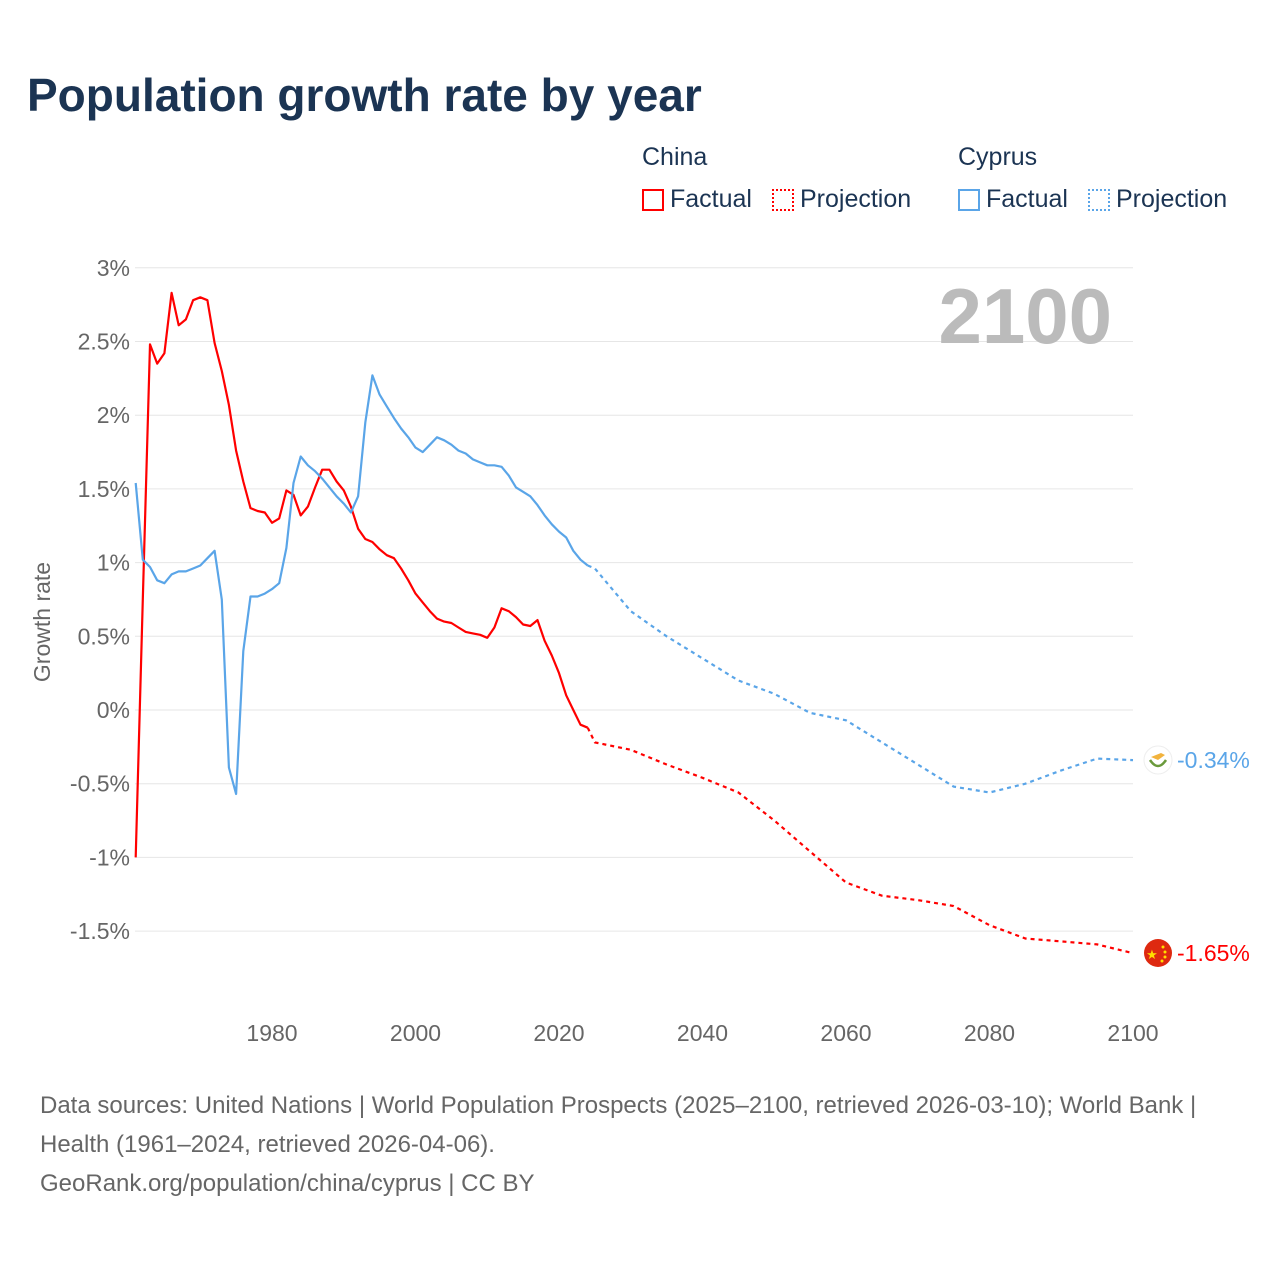  Describe the element at coordinates (271, 1033) in the screenshot. I see `x-tick-label: 1980` at that location.